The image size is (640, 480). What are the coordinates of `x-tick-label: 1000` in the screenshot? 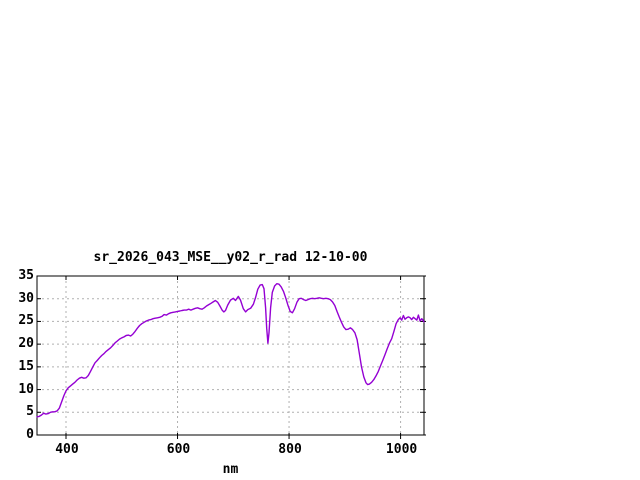 It's located at (401, 449).